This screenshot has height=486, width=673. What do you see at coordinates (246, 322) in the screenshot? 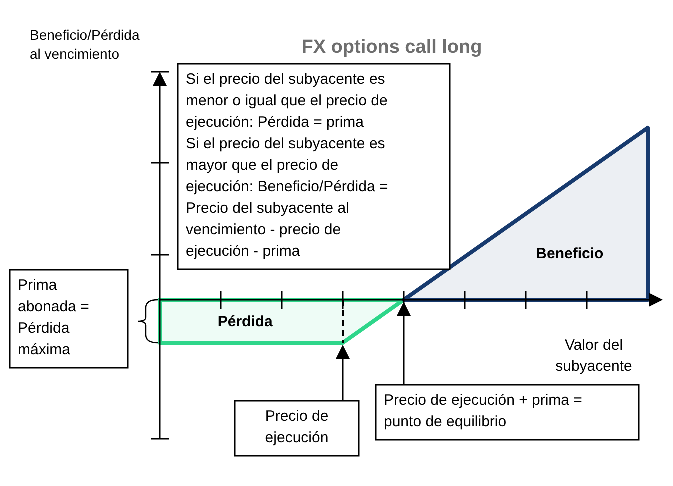
I see `series-label: Pérdida` at bounding box center [246, 322].